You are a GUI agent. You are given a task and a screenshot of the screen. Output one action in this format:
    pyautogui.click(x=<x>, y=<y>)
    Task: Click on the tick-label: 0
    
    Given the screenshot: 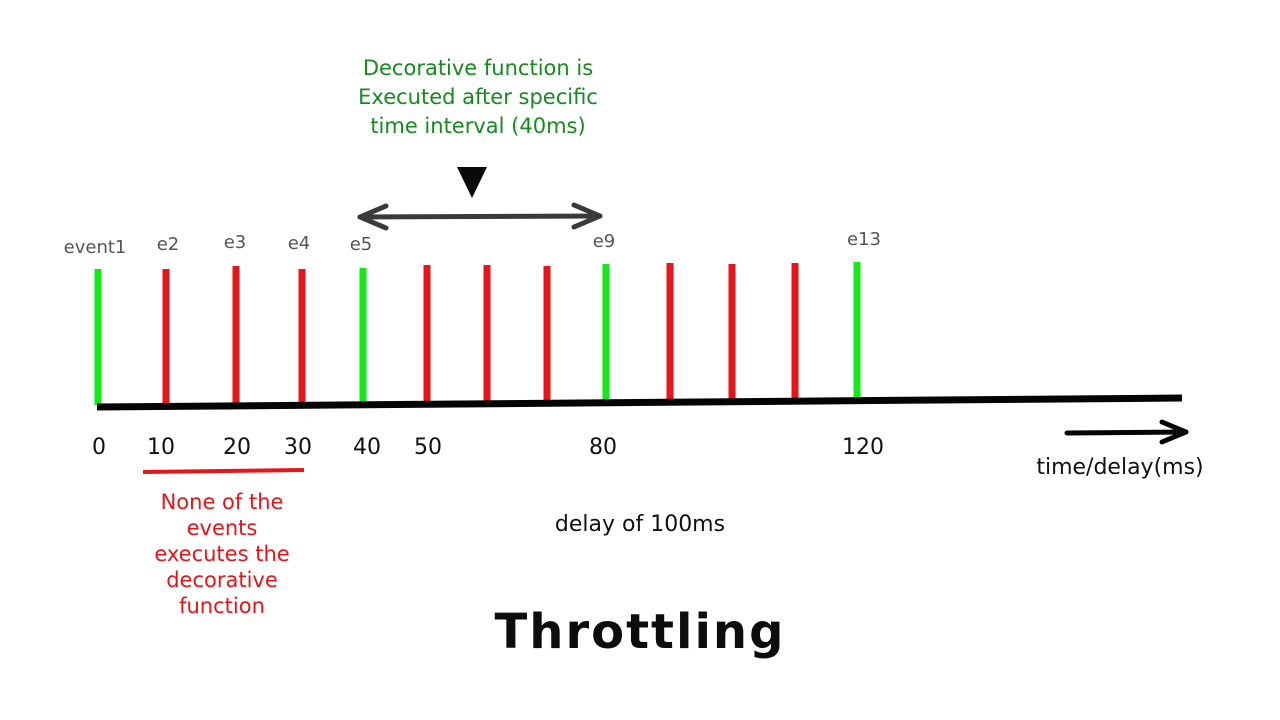 What is the action you would take?
    pyautogui.click(x=99, y=447)
    